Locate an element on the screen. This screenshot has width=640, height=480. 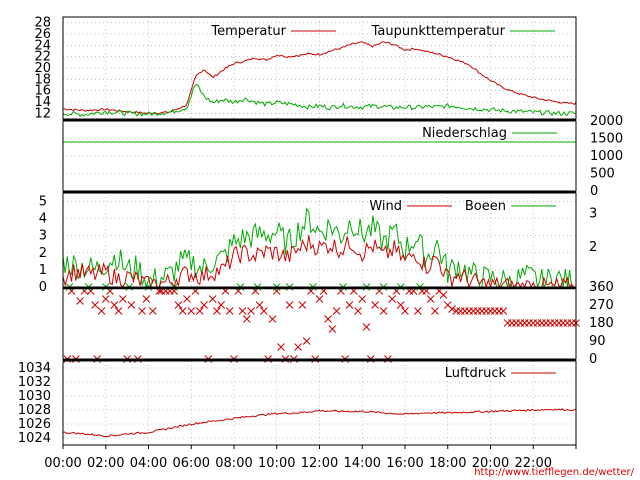
precip-ytick-1500: 1500 is located at coordinates (606, 139).